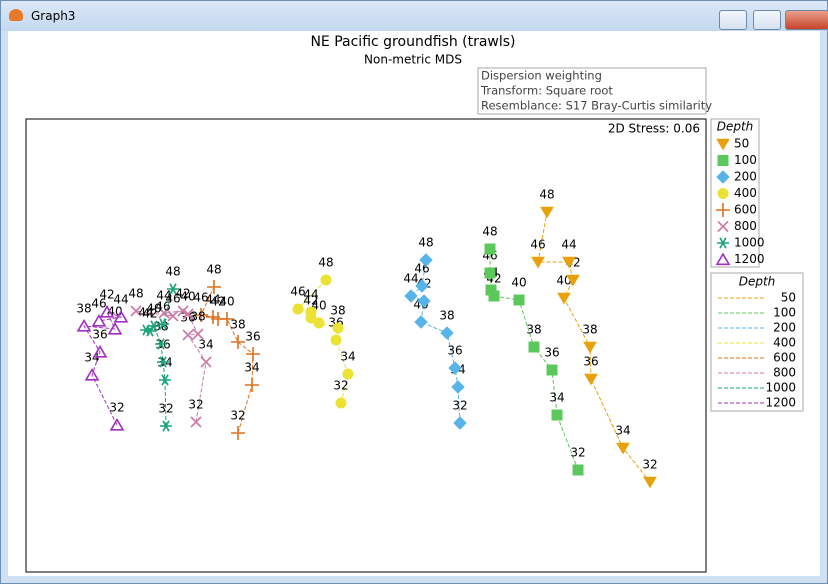 The width and height of the screenshot is (828, 584). Describe the element at coordinates (733, 20) in the screenshot. I see `minimize-button` at that location.